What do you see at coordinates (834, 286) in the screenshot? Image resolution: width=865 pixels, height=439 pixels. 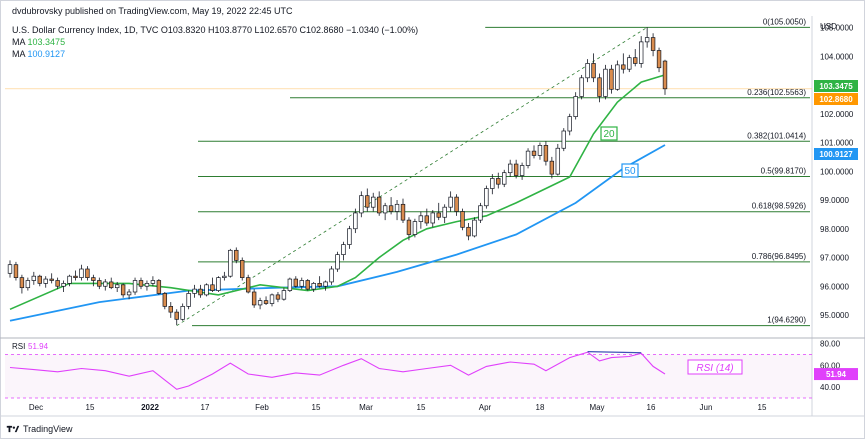 I see `price-tick-label: 96.0000` at bounding box center [834, 286].